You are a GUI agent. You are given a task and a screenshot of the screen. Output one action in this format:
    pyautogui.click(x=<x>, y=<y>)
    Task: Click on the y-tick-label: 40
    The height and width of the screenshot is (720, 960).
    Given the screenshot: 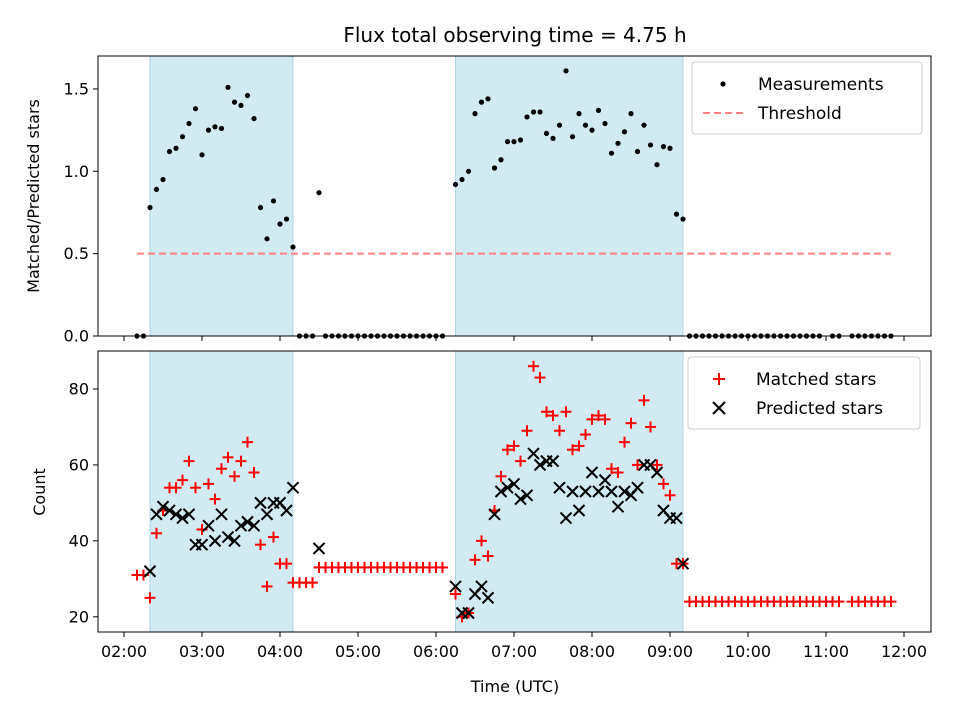 What is the action you would take?
    pyautogui.click(x=79, y=540)
    